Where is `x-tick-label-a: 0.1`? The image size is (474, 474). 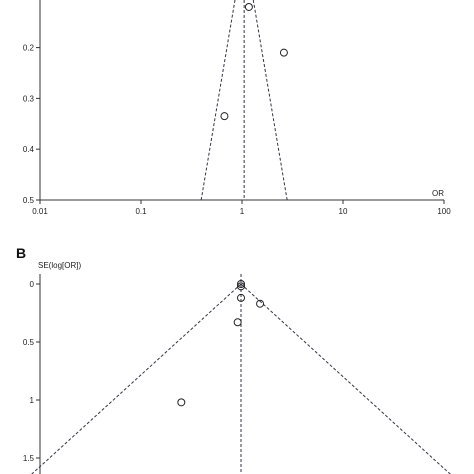
x-tick-label-a: 0.1 is located at coordinates (141, 211).